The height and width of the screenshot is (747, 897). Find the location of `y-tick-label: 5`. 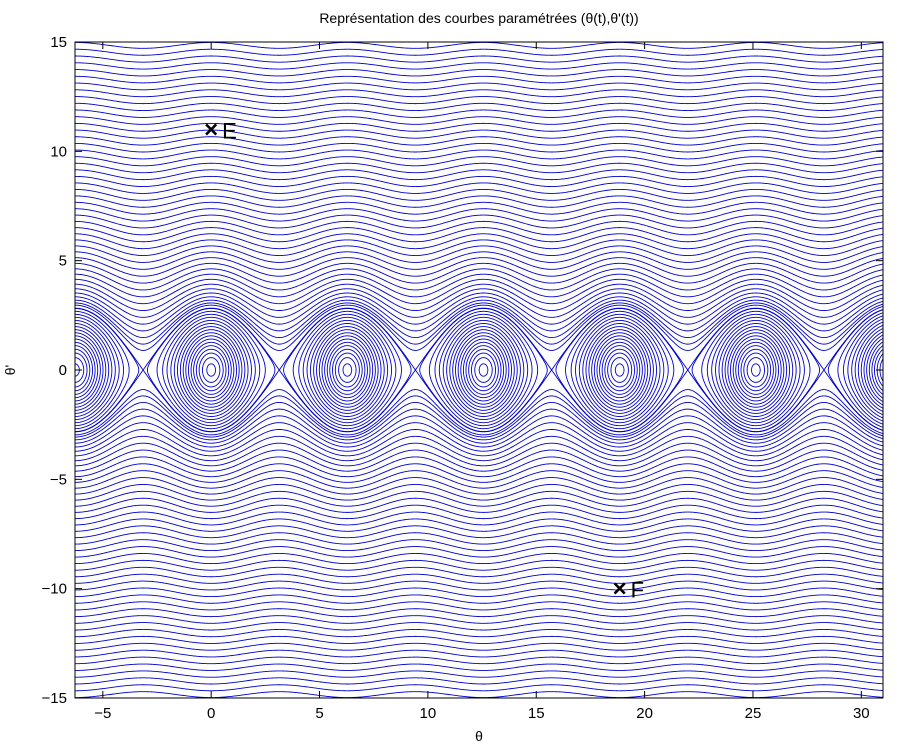

y-tick-label: 5 is located at coordinates (63, 261).